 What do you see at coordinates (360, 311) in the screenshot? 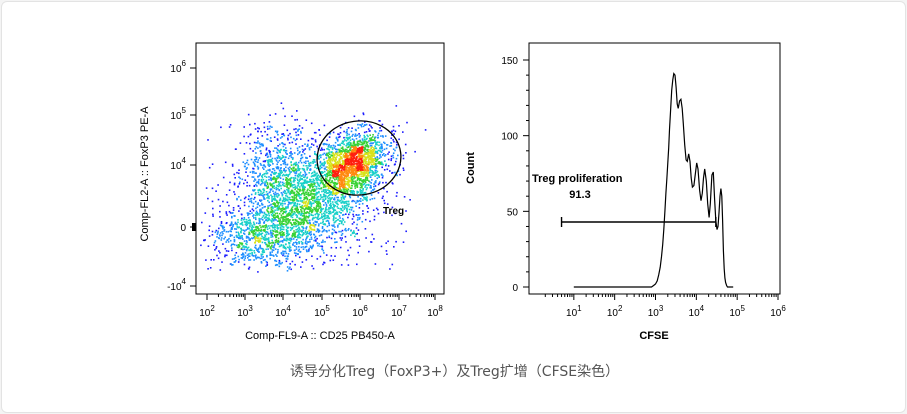
I see `dot-plot-x-tick-label: 106` at bounding box center [360, 311].